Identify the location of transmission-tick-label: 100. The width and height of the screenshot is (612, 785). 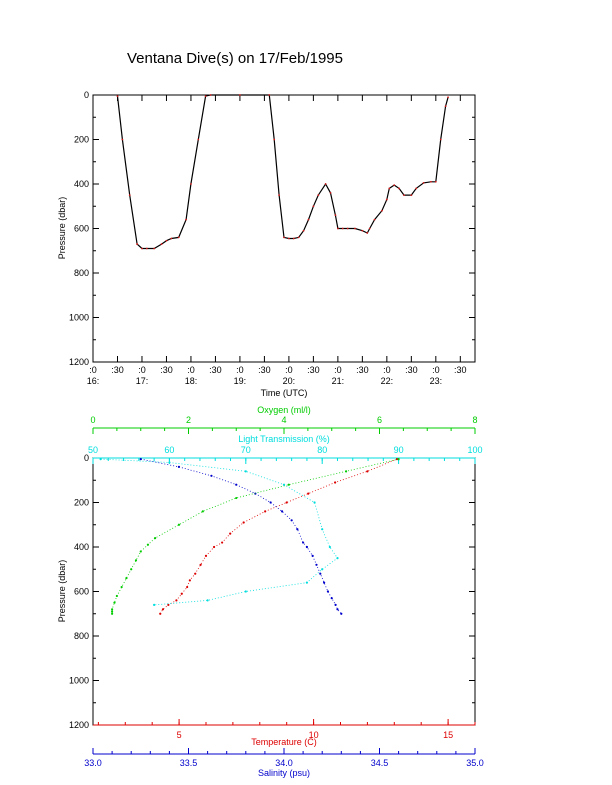
(474, 450).